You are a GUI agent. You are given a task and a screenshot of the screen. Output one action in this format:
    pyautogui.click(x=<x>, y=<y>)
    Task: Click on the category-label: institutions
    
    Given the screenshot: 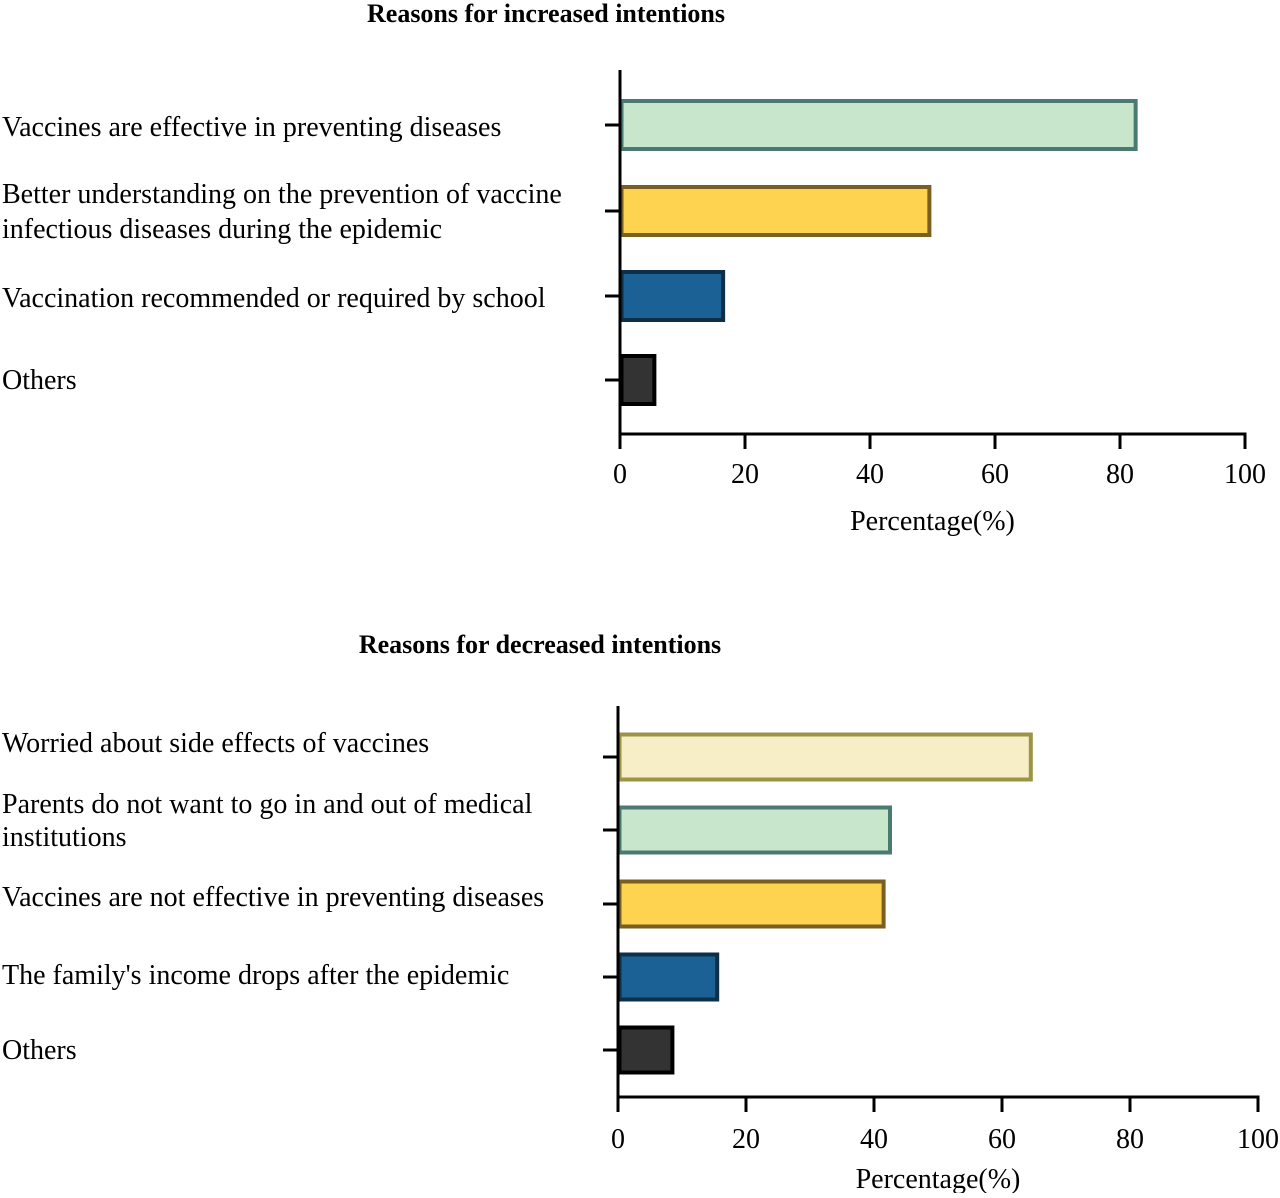 What is the action you would take?
    pyautogui.click(x=64, y=837)
    